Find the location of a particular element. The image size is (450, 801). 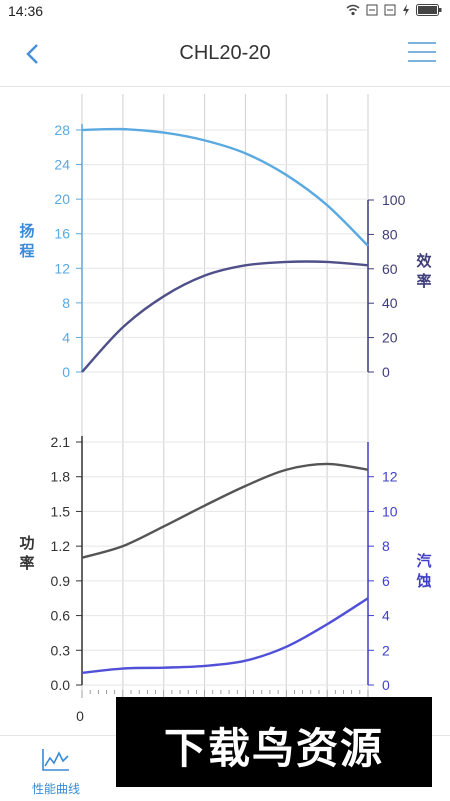

y-left-tick-label: 2.1 is located at coordinates (61, 442).